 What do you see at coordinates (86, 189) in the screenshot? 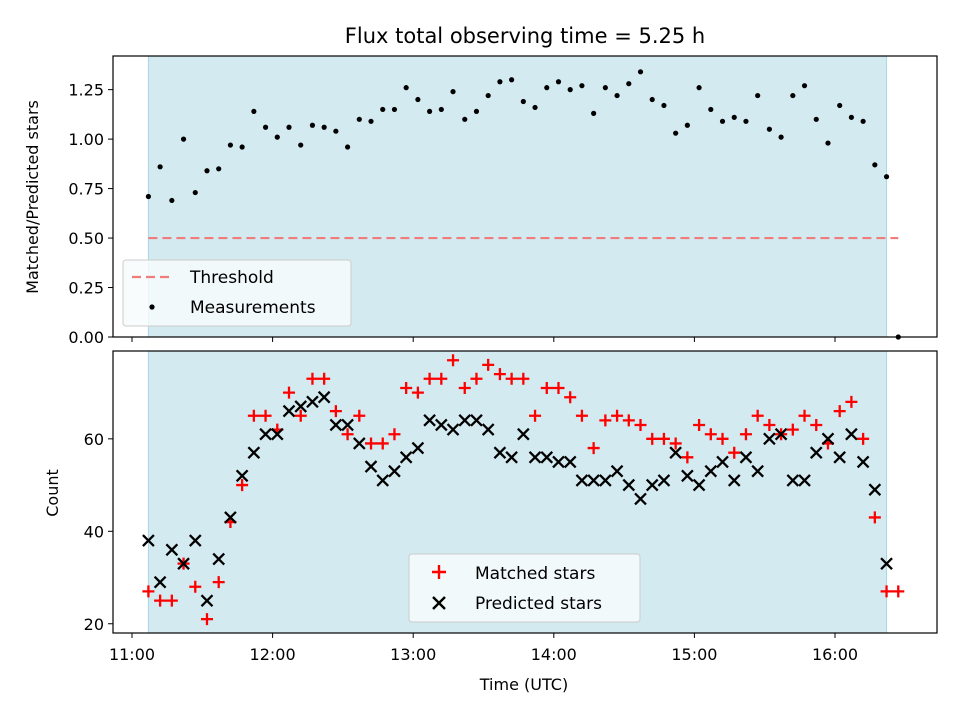
I see `ratio-y-tick-label: 0.75` at bounding box center [86, 189].